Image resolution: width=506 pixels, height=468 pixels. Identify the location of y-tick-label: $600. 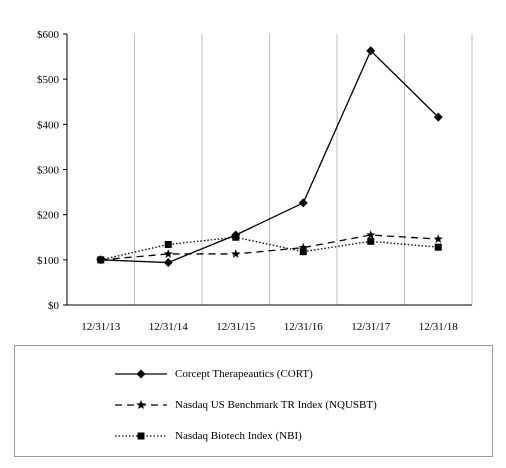
(48, 35).